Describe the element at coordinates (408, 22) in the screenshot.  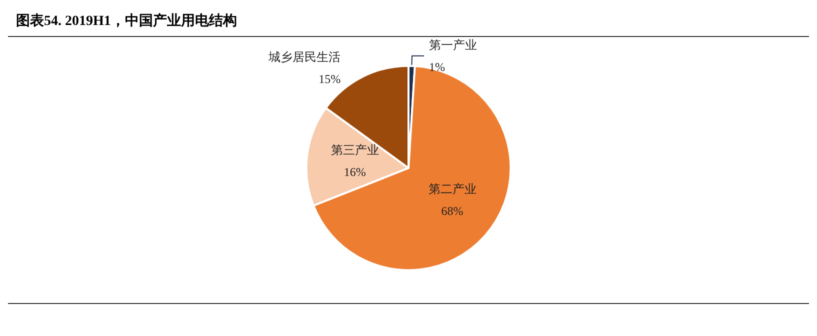
I see `text: 图表54. 2019H1，中国产业用电结构` at that location.